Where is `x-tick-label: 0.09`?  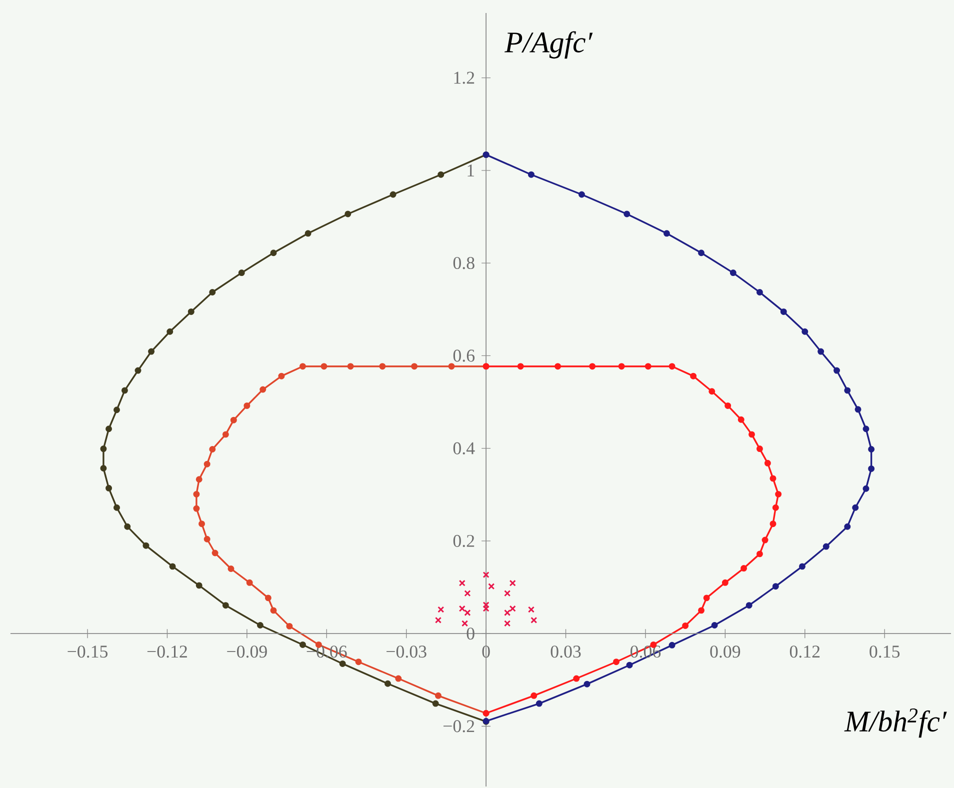
x-tick-label: 0.09 is located at coordinates (725, 652).